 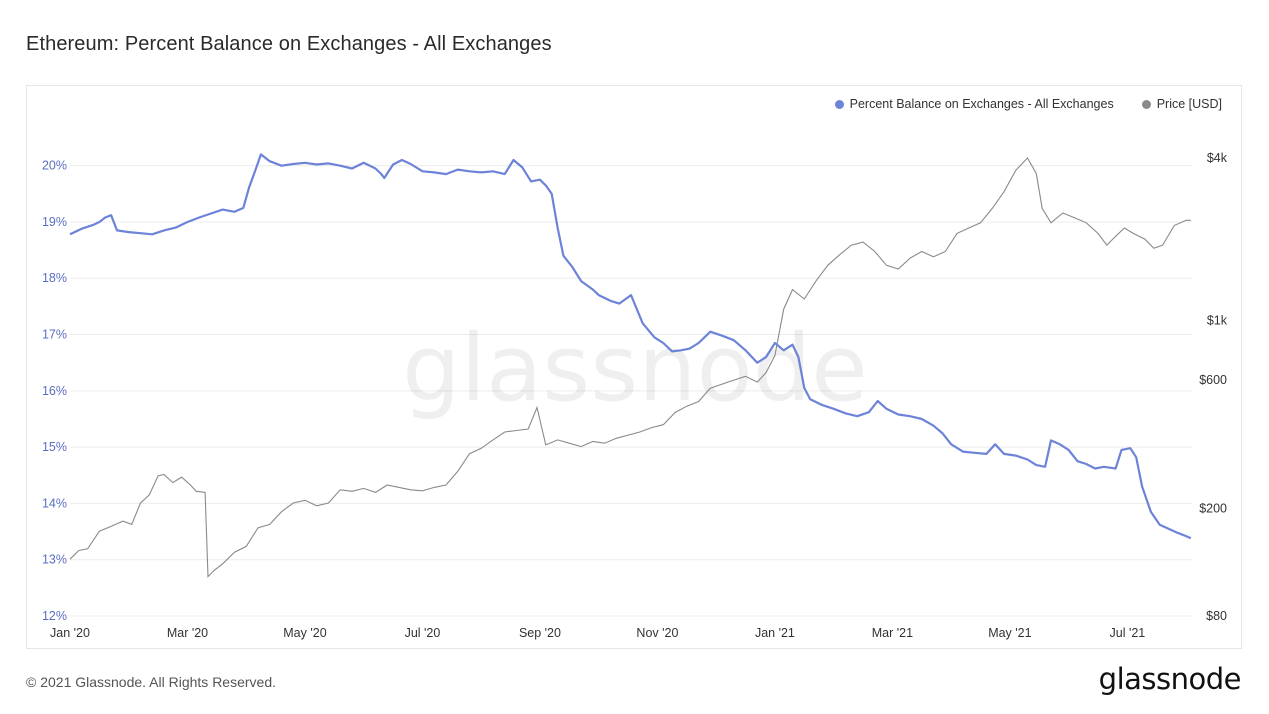 I want to click on y-left-tick-label: 20%, so click(x=54, y=166).